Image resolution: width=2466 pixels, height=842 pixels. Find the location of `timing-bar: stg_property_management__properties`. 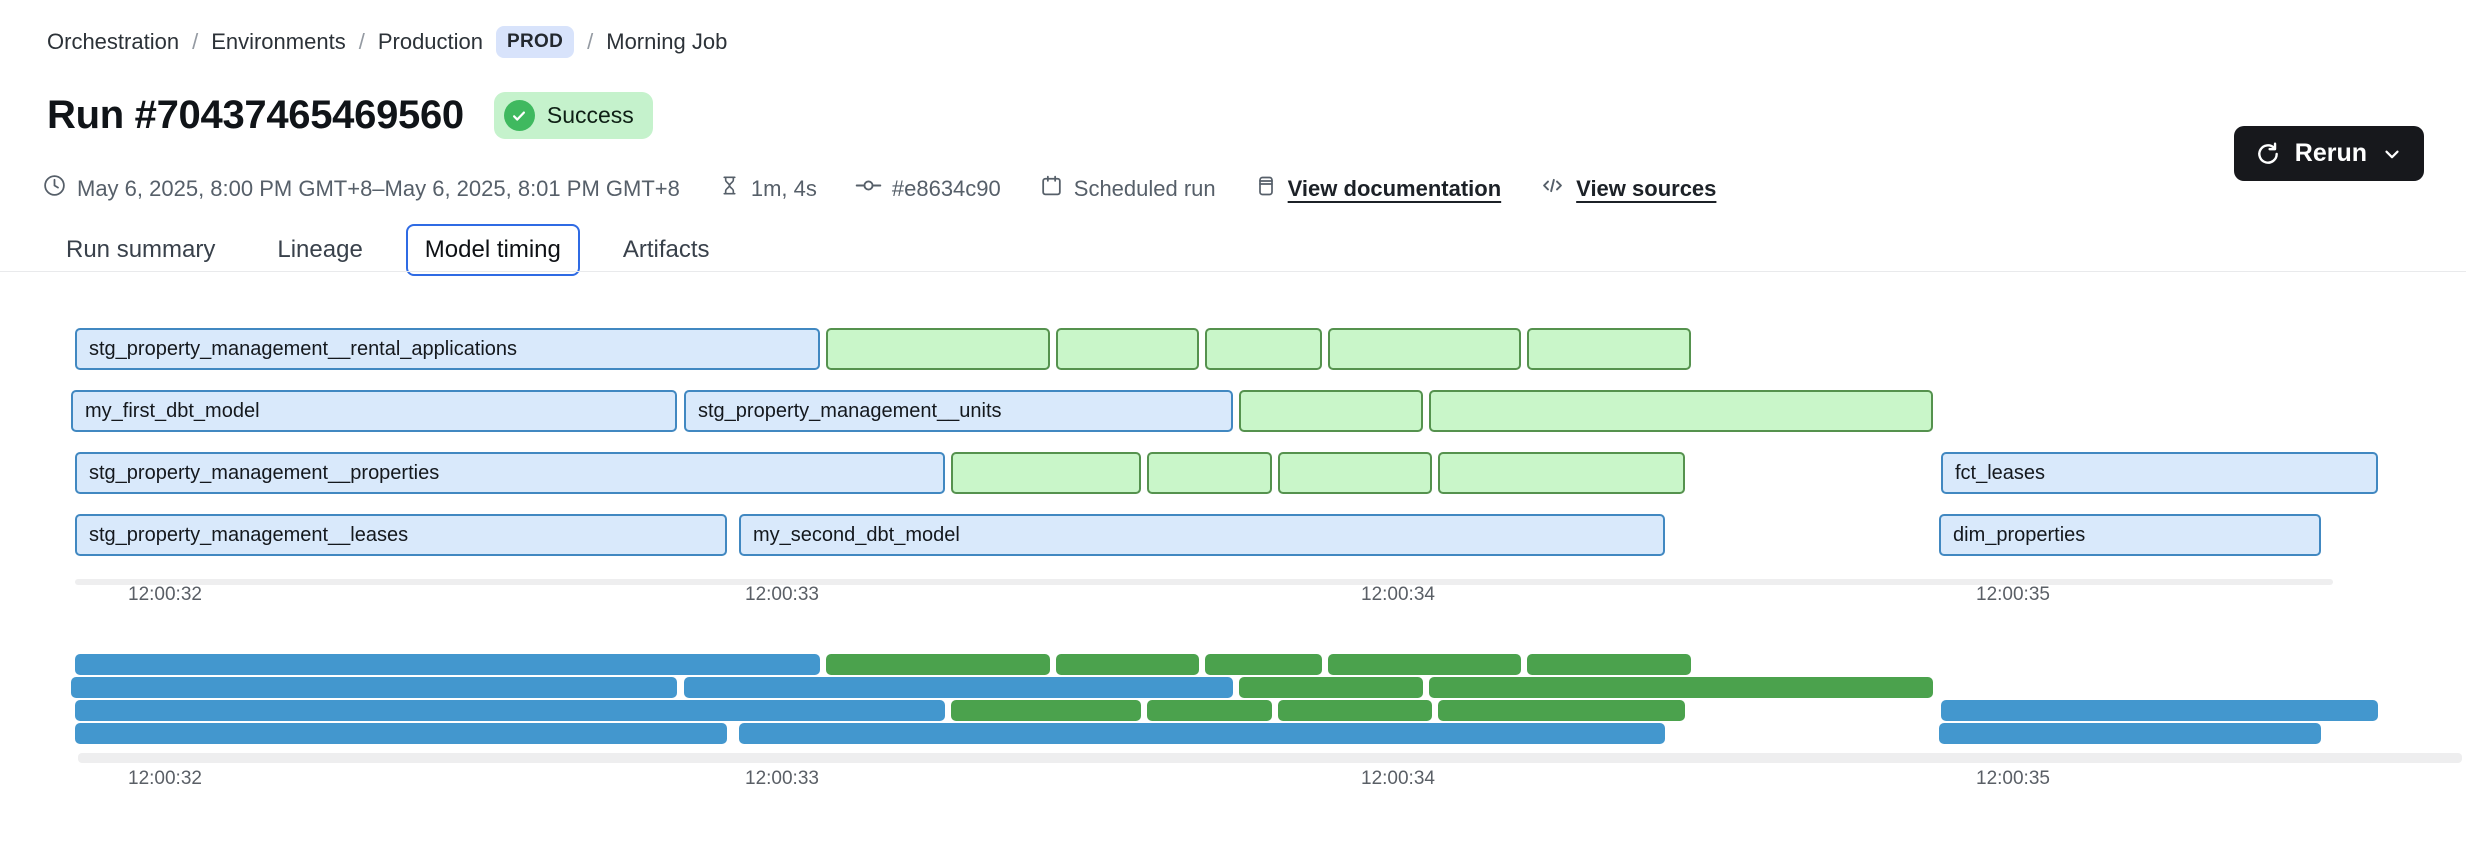

timing-bar: stg_property_management__properties is located at coordinates (510, 473).